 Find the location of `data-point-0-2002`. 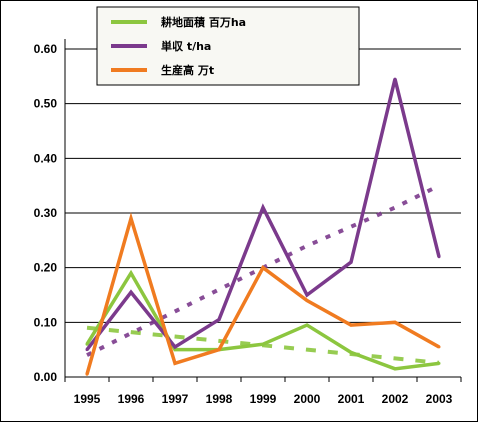

data-point-0-2002 is located at coordinates (395, 369).